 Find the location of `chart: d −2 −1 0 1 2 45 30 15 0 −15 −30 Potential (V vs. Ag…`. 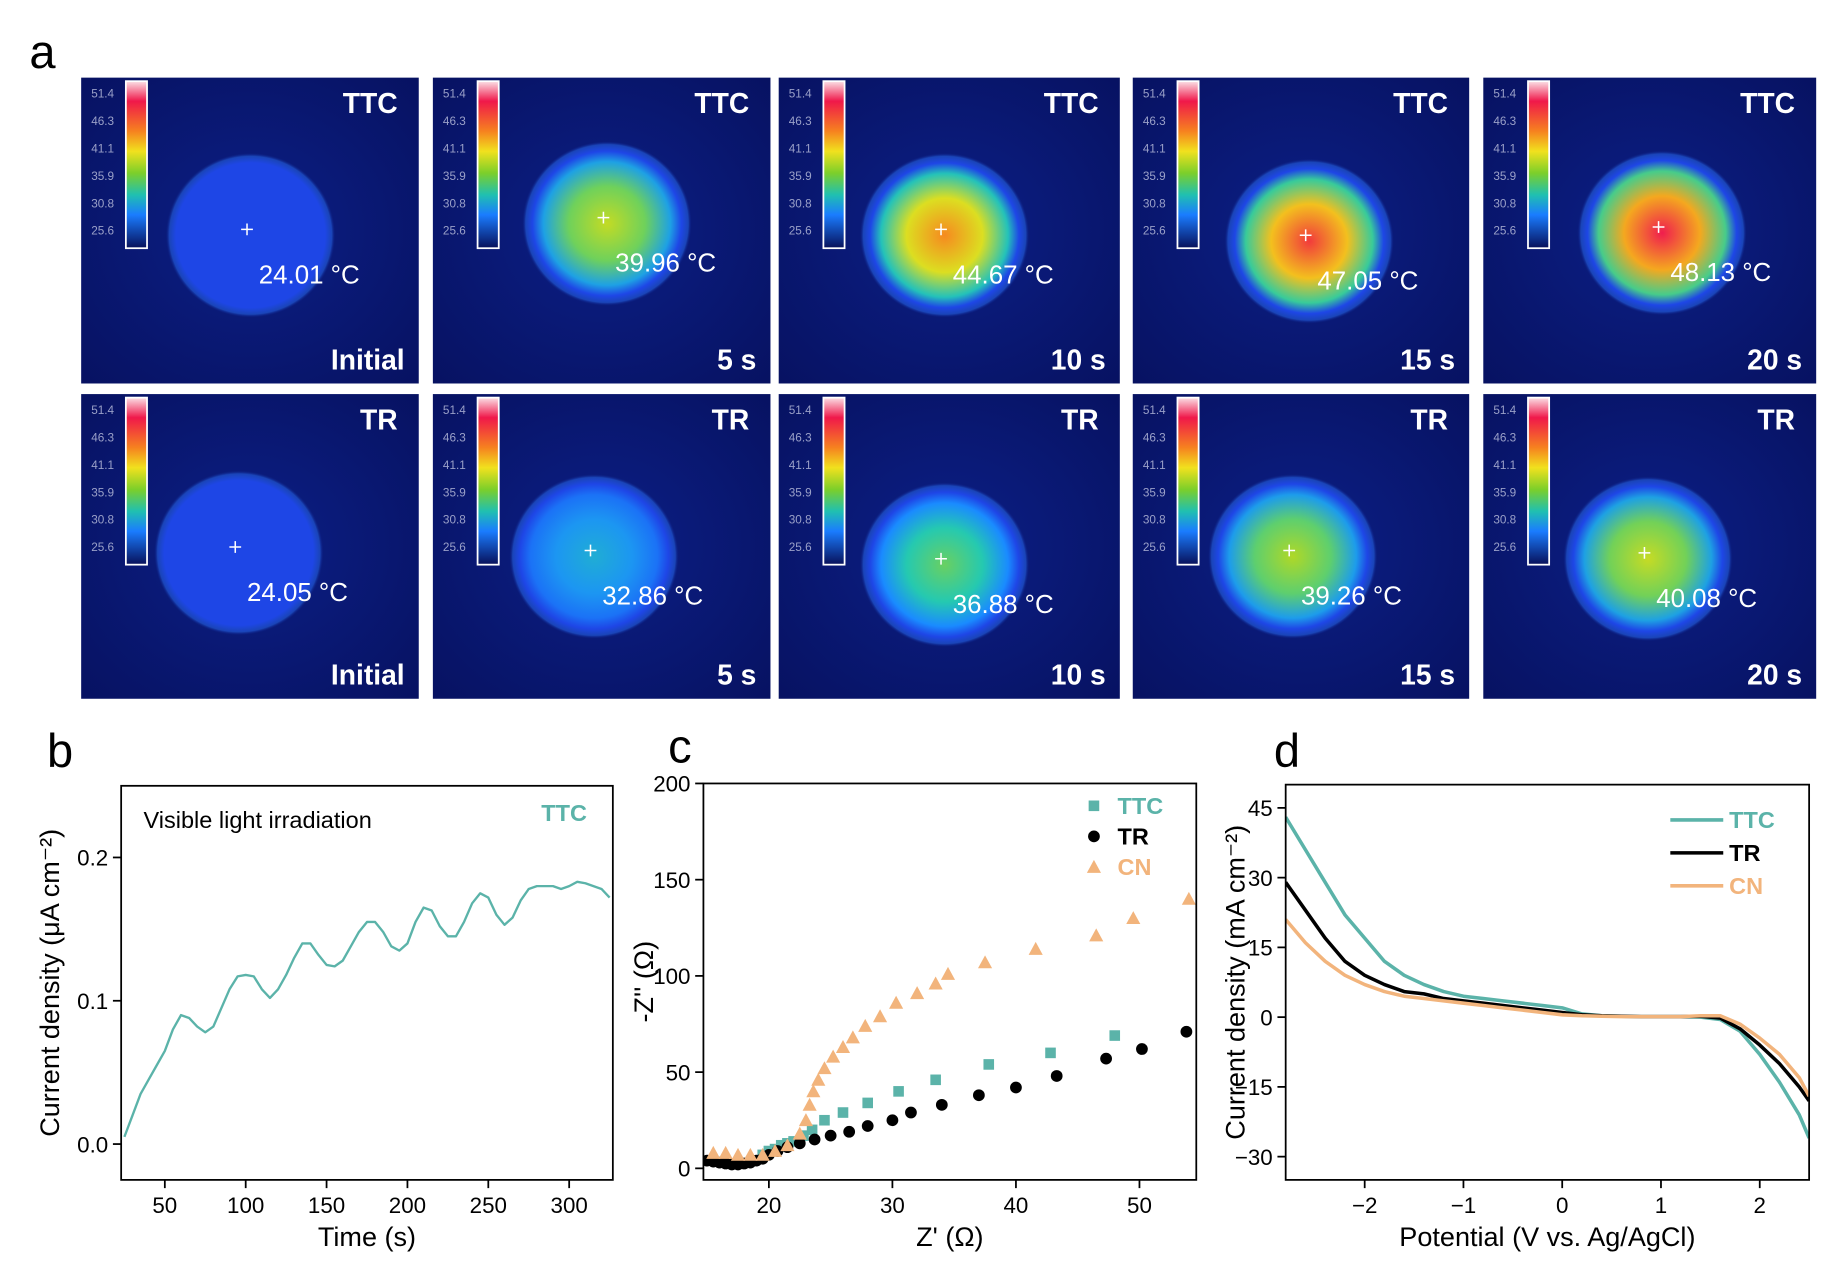

chart: d −2 −1 0 1 2 45 30 15 0 −15 −30 Potential (V vs. Ag… is located at coordinates (1516, 988).